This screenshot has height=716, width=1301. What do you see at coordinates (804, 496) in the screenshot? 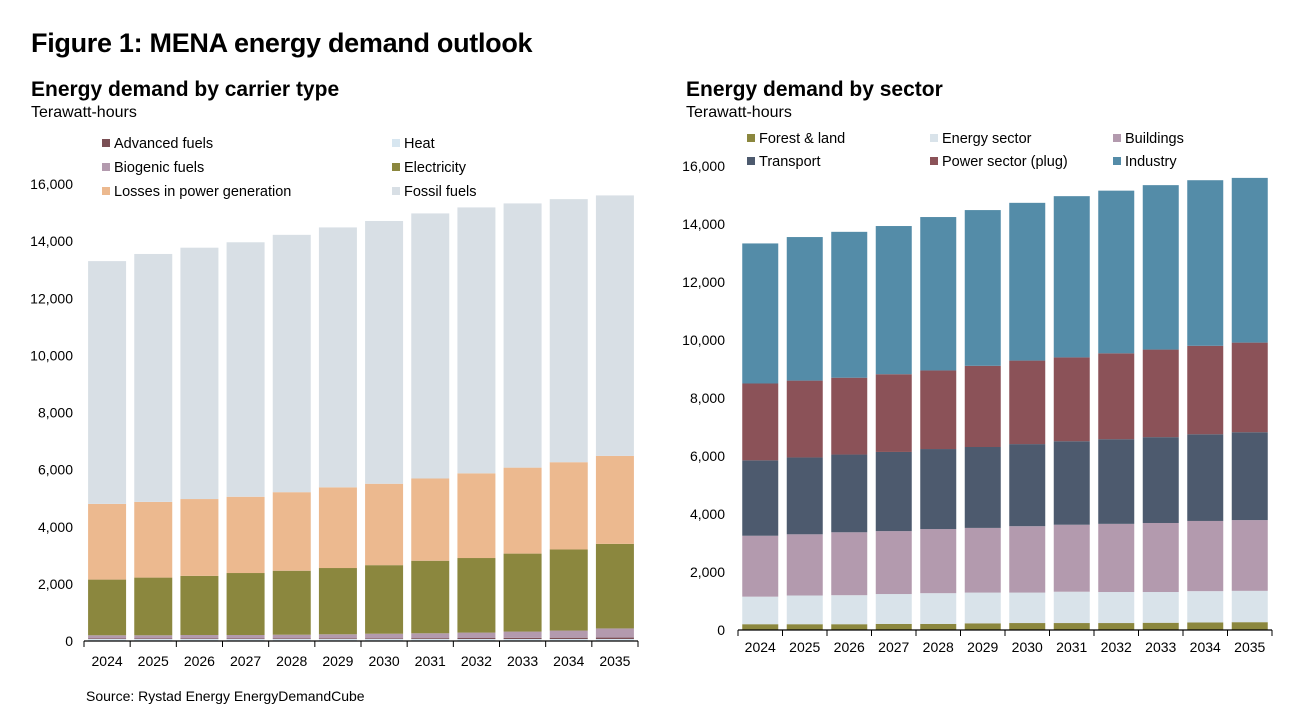
I see `sector-bar-transport-2025` at bounding box center [804, 496].